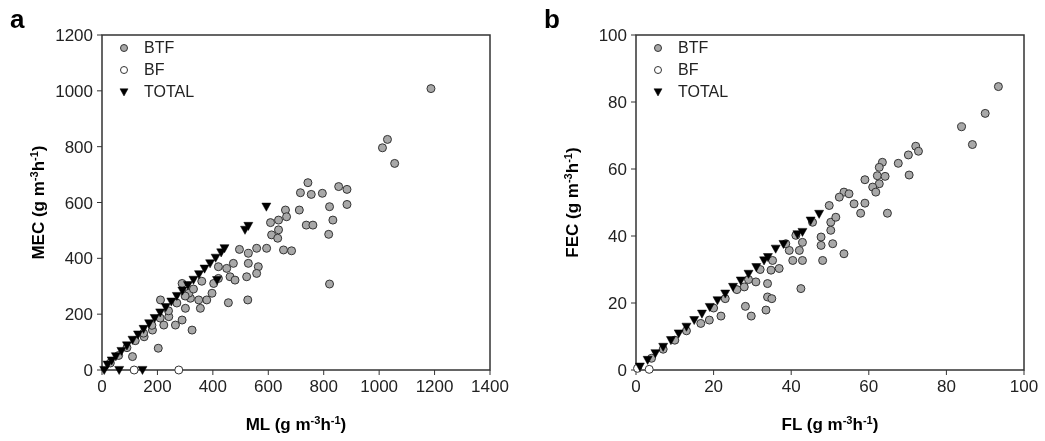 This screenshot has width=1045, height=441. I want to click on x-tick-label: 400, so click(213, 386).